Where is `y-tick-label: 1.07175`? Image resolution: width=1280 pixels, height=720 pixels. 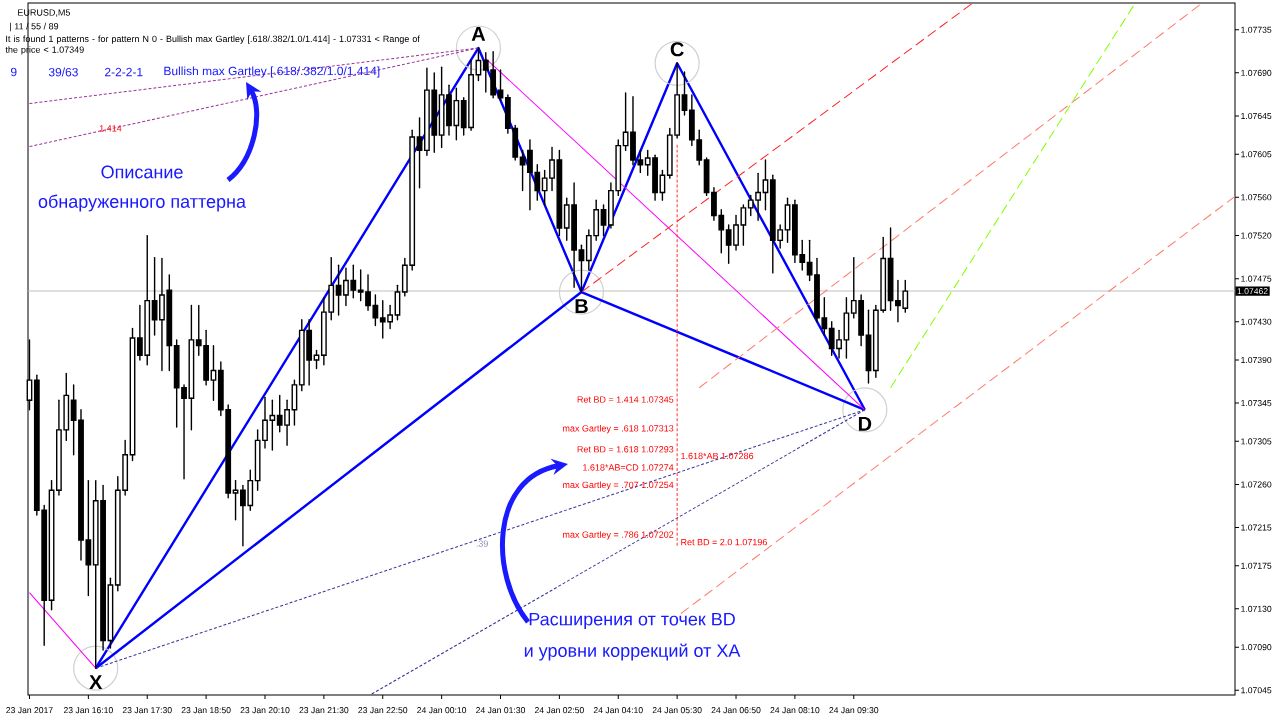
y-tick-label: 1.07175 is located at coordinates (1256, 565).